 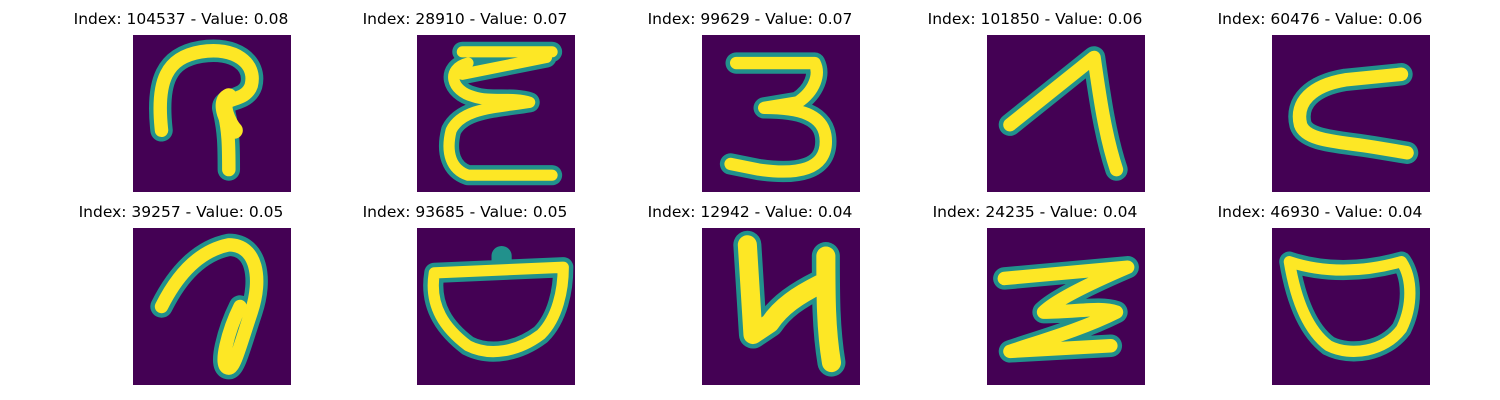 What do you see at coordinates (1035, 212) in the screenshot?
I see `subplot-title: Index: 24235 - Value: 0.04` at bounding box center [1035, 212].